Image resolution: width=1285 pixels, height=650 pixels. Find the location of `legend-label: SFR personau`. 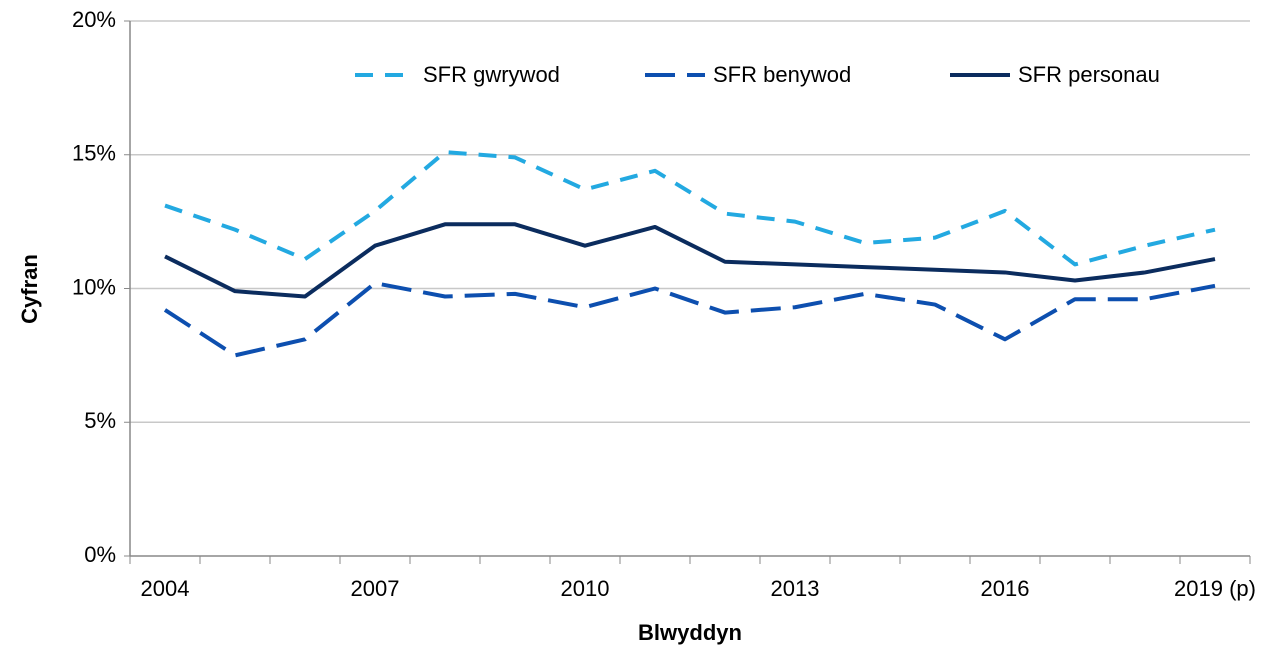

legend-label: SFR personau is located at coordinates (1089, 74).